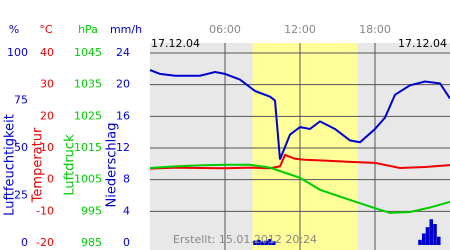 This screenshot has width=450, height=250. What do you see at coordinates (47, 147) in the screenshot?
I see `y-tick-label: 10` at bounding box center [47, 147].